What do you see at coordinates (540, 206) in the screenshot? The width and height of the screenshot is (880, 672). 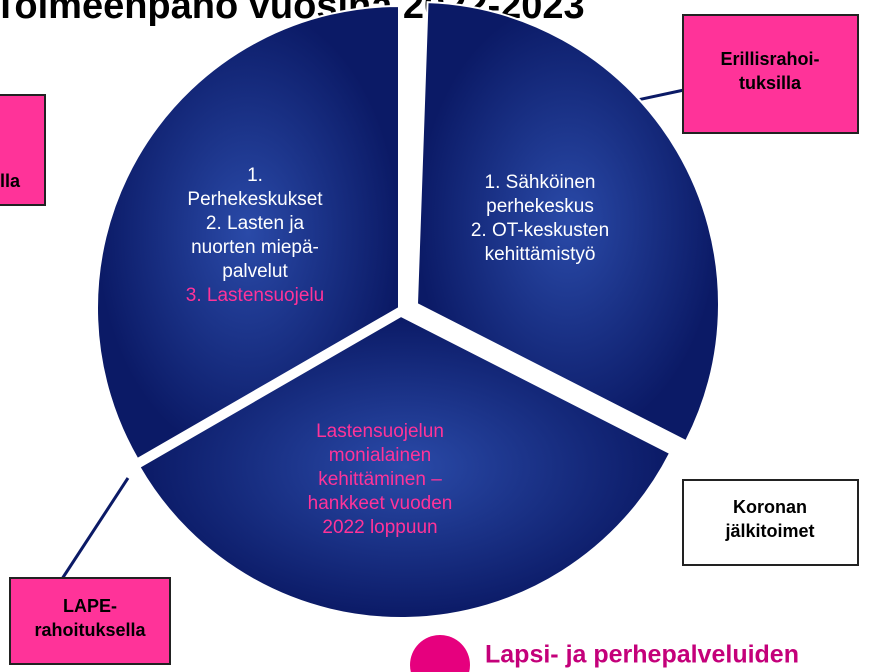 I see `segment-text: perhekeskus` at bounding box center [540, 206].